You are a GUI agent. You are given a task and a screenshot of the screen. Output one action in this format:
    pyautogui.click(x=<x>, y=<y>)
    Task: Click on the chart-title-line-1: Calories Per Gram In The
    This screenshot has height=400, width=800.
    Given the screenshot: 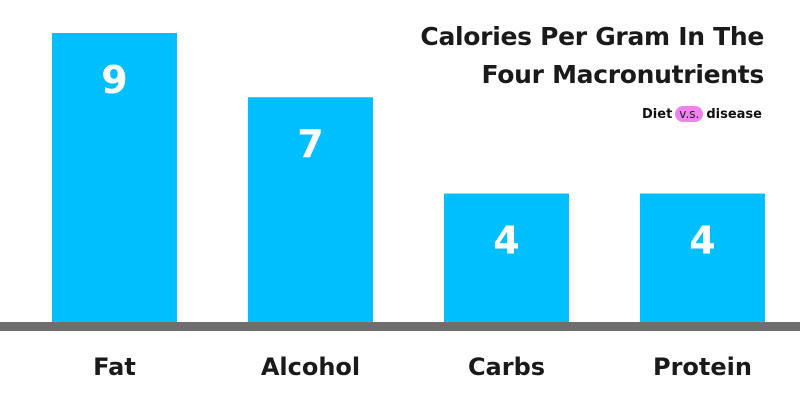 What is the action you would take?
    pyautogui.click(x=592, y=36)
    